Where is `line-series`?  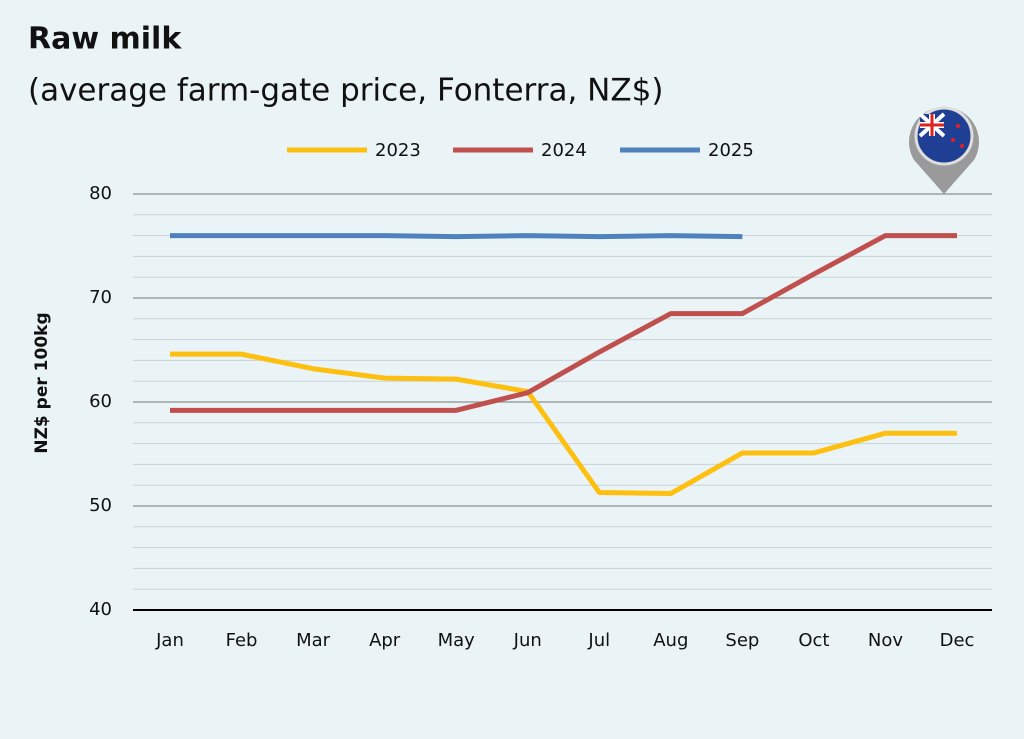
line-series is located at coordinates (456, 236).